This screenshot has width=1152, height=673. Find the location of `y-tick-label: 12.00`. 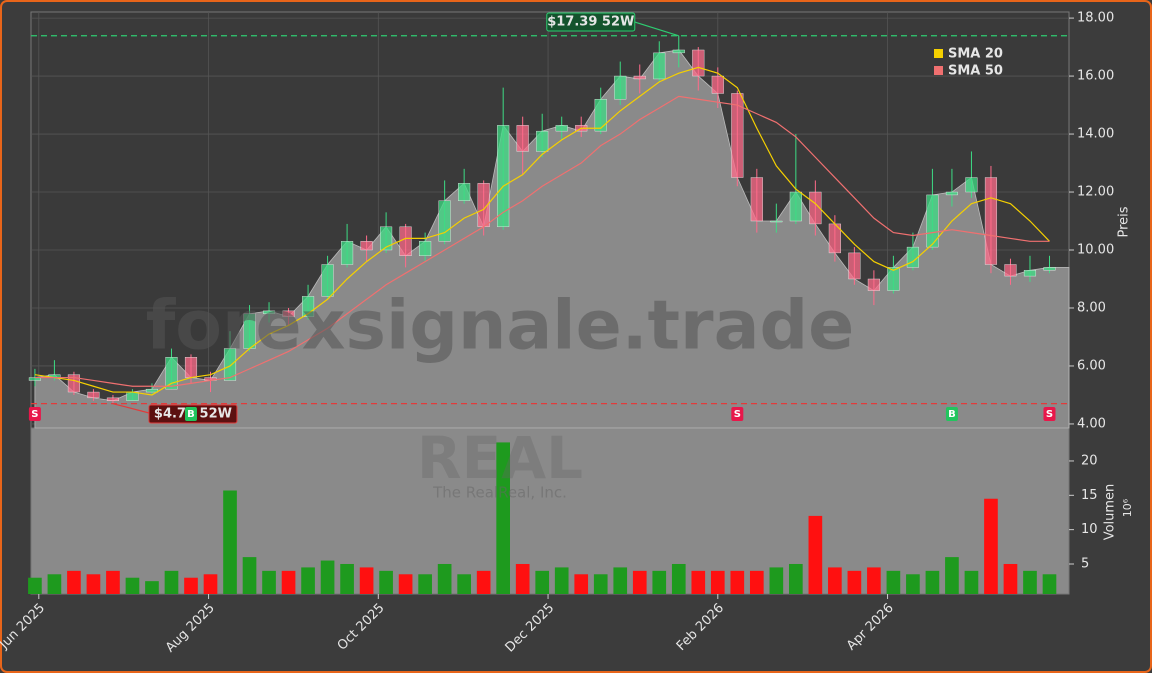

y-tick-label: 12.00 is located at coordinates (1095, 192).